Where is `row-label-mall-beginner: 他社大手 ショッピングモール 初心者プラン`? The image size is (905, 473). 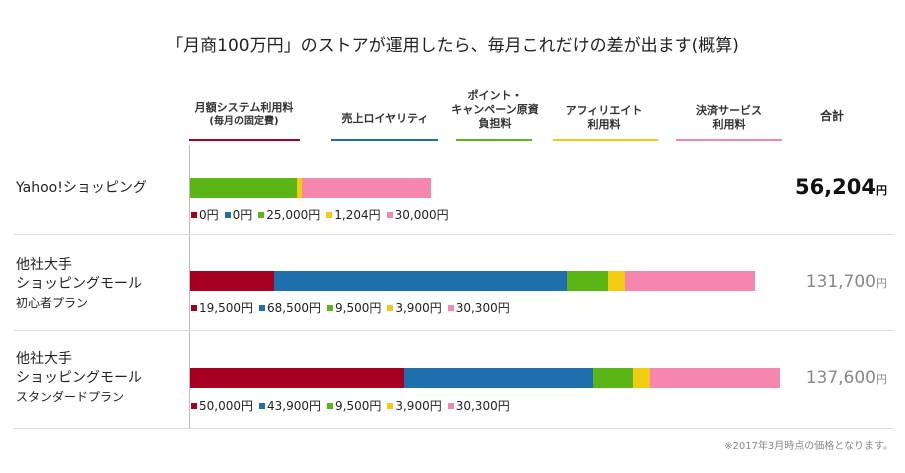 row-label-mall-beginner: 他社大手 ショッピングモール 初心者プラン is located at coordinates (79, 284).